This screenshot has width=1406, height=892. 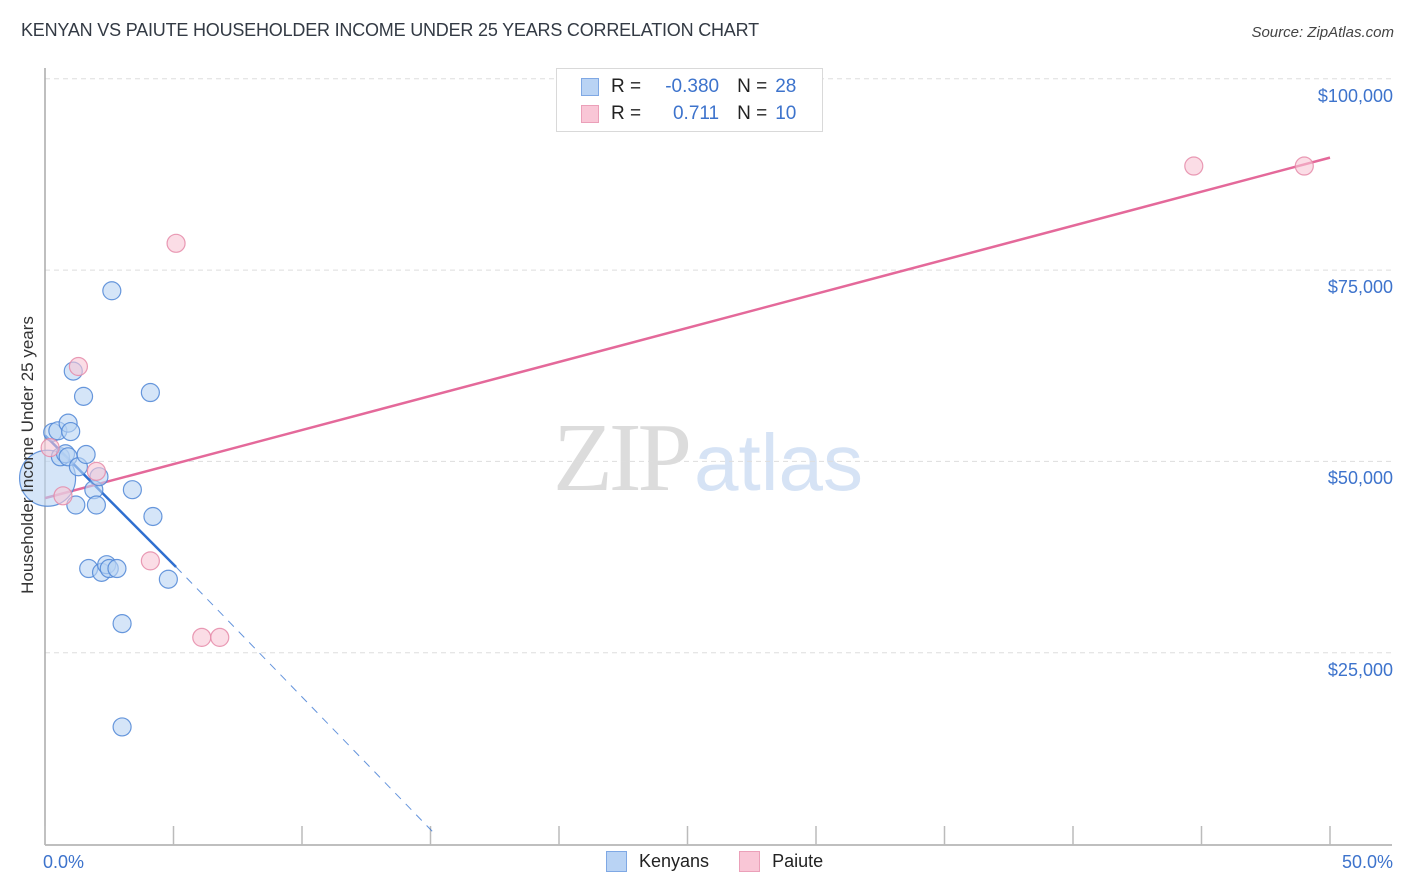 What do you see at coordinates (696, 113) in the screenshot?
I see `r-value: 0.711` at bounding box center [696, 113].